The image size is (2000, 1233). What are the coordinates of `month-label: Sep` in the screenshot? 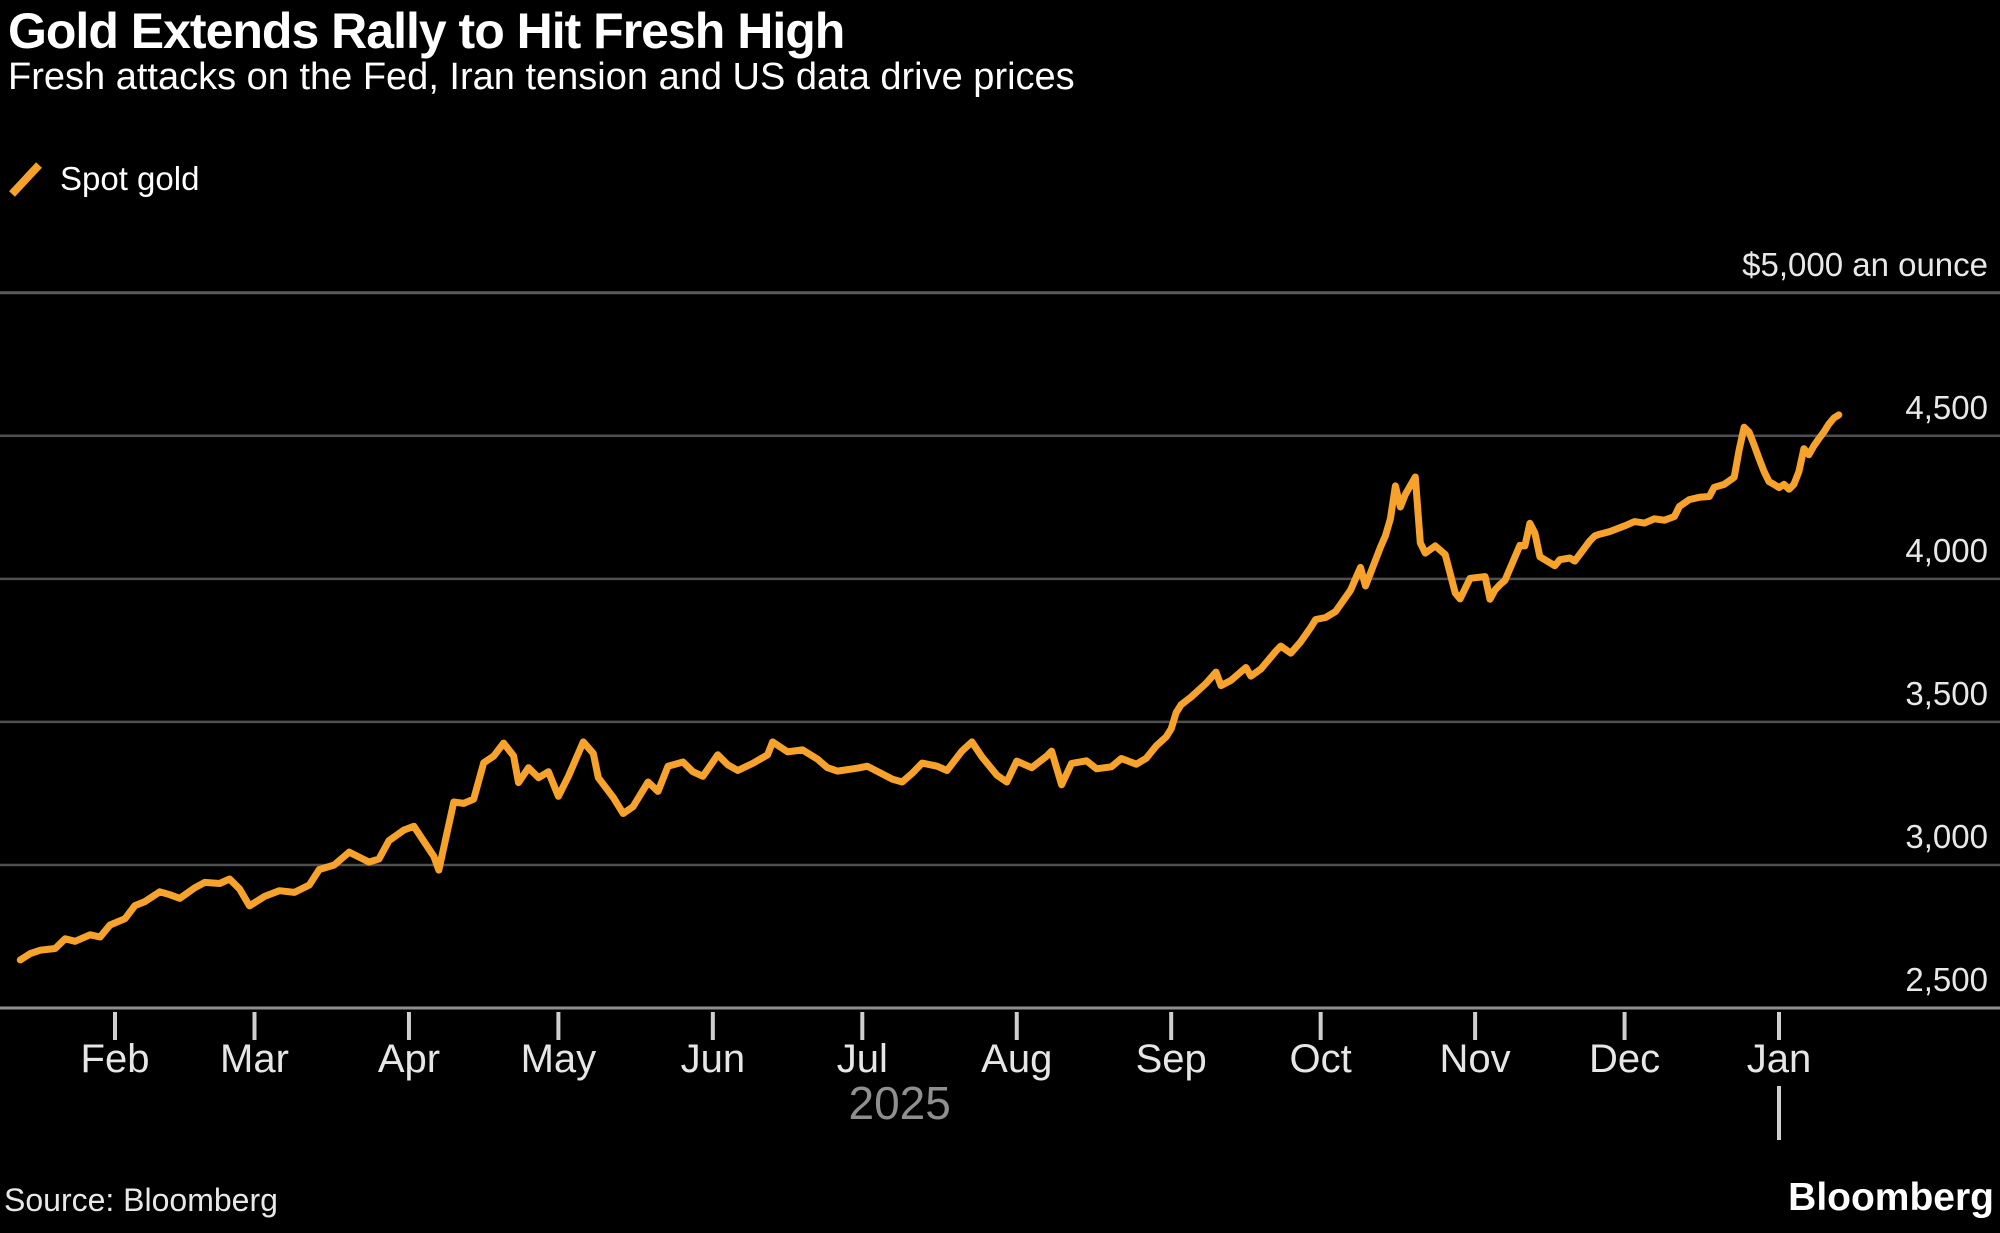 It's located at (1171, 1059).